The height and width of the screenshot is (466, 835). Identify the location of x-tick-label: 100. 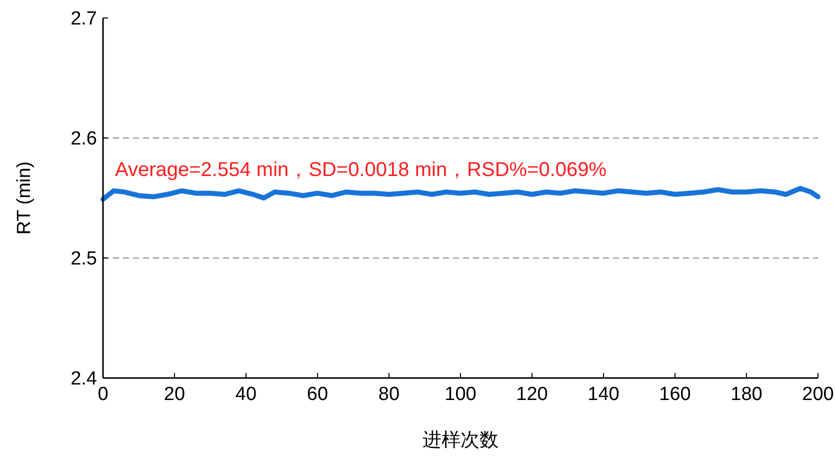
(460, 394).